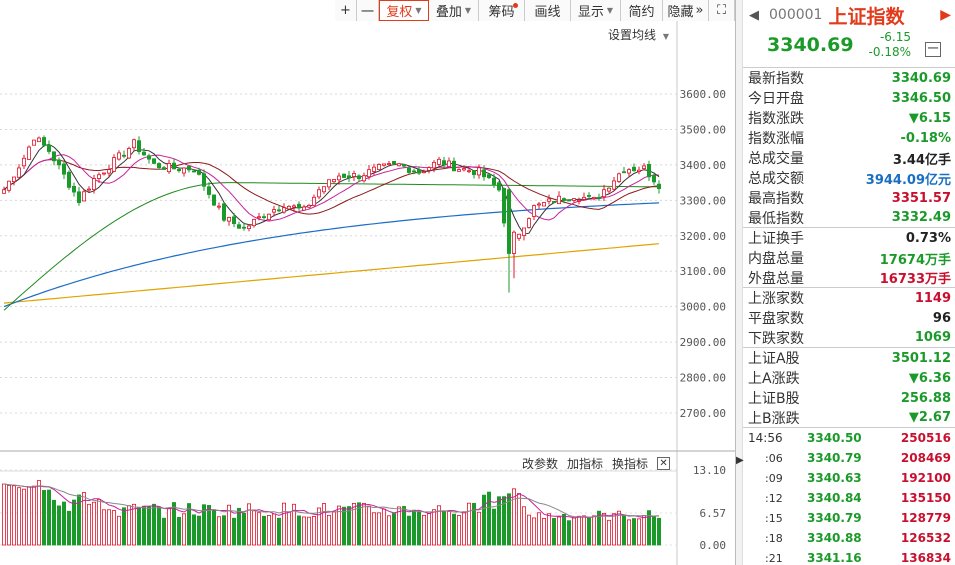 The image size is (955, 565). What do you see at coordinates (740, 460) in the screenshot?
I see `collapse-arrow-icon: ▶` at bounding box center [740, 460].